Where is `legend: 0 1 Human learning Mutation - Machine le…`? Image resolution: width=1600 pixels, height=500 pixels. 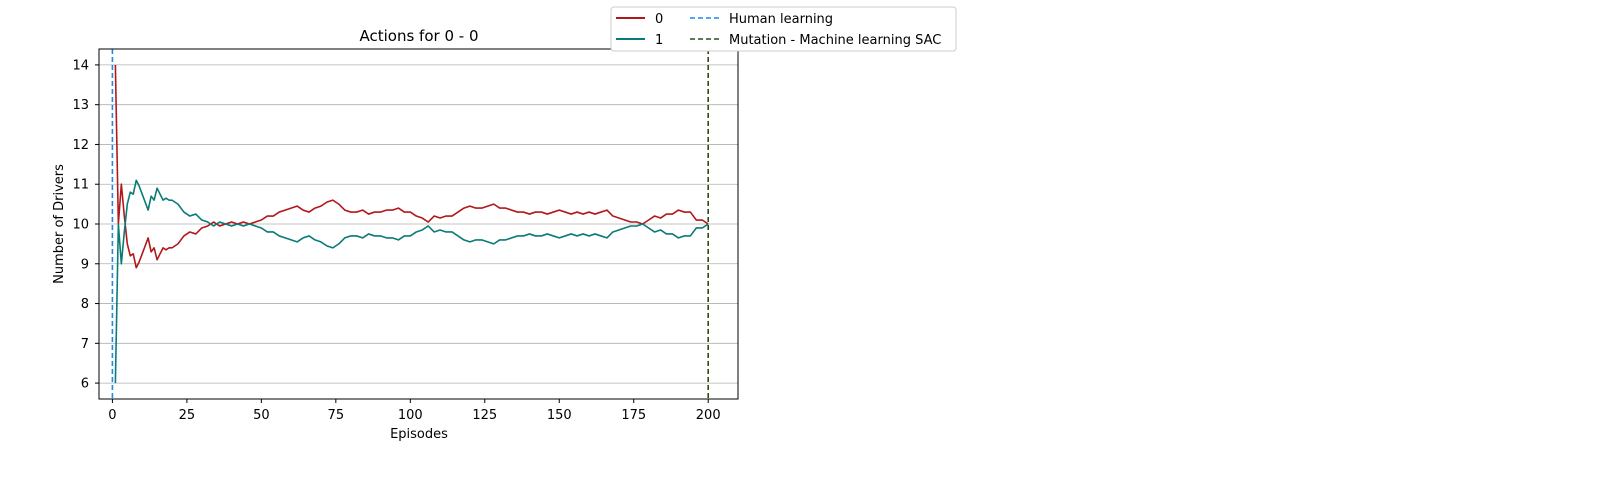 legend: 0 1 Human learning Mutation - Machine le… is located at coordinates (783, 29).